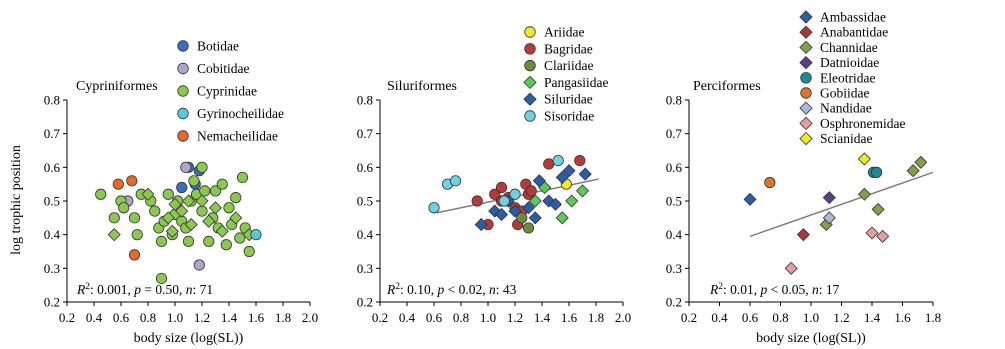  I want to click on point-osphronemidae, so click(791, 268).